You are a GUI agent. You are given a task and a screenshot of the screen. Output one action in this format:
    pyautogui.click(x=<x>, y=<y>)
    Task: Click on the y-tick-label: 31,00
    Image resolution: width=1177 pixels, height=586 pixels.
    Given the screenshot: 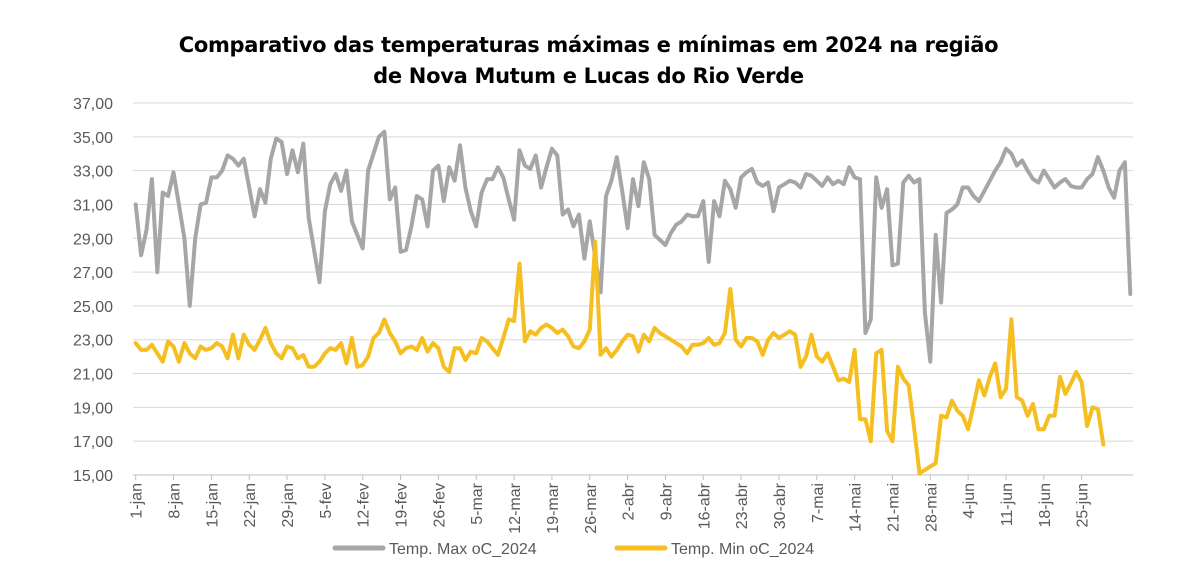 What is the action you would take?
    pyautogui.click(x=93, y=205)
    